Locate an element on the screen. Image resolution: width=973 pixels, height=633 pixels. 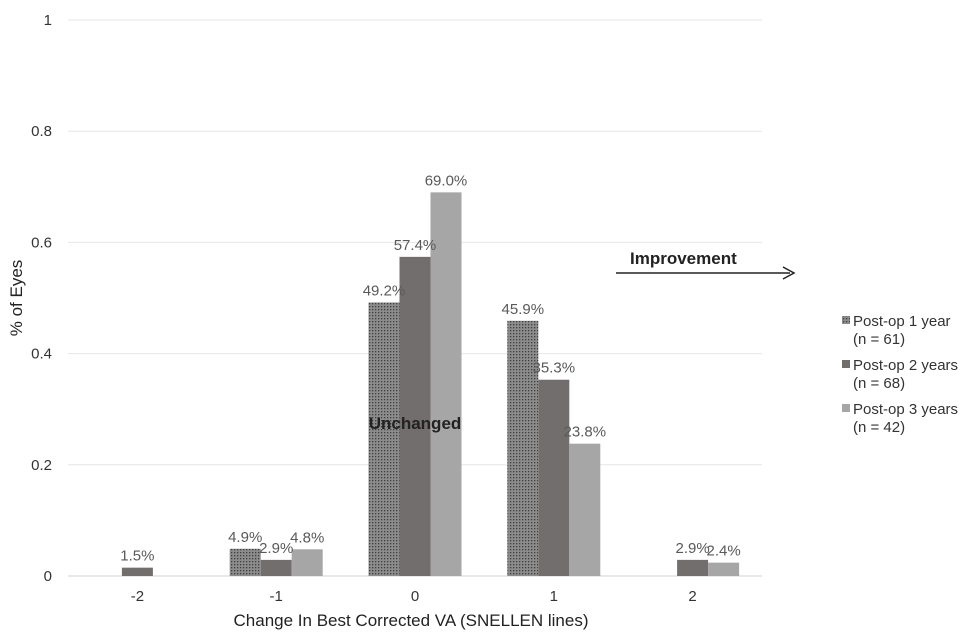
annotation-improvement: Improvement is located at coordinates (683, 258).